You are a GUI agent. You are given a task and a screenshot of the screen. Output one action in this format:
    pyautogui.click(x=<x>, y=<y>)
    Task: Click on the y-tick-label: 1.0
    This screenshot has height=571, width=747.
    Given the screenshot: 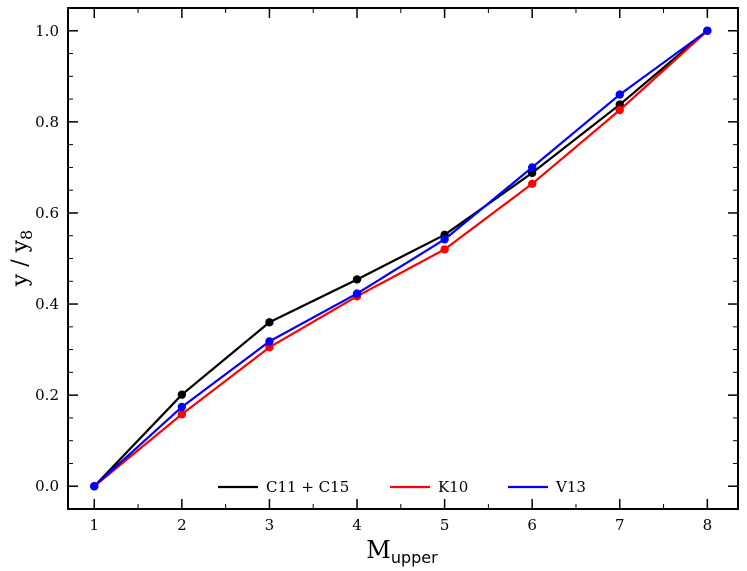 What is the action you would take?
    pyautogui.click(x=47, y=31)
    